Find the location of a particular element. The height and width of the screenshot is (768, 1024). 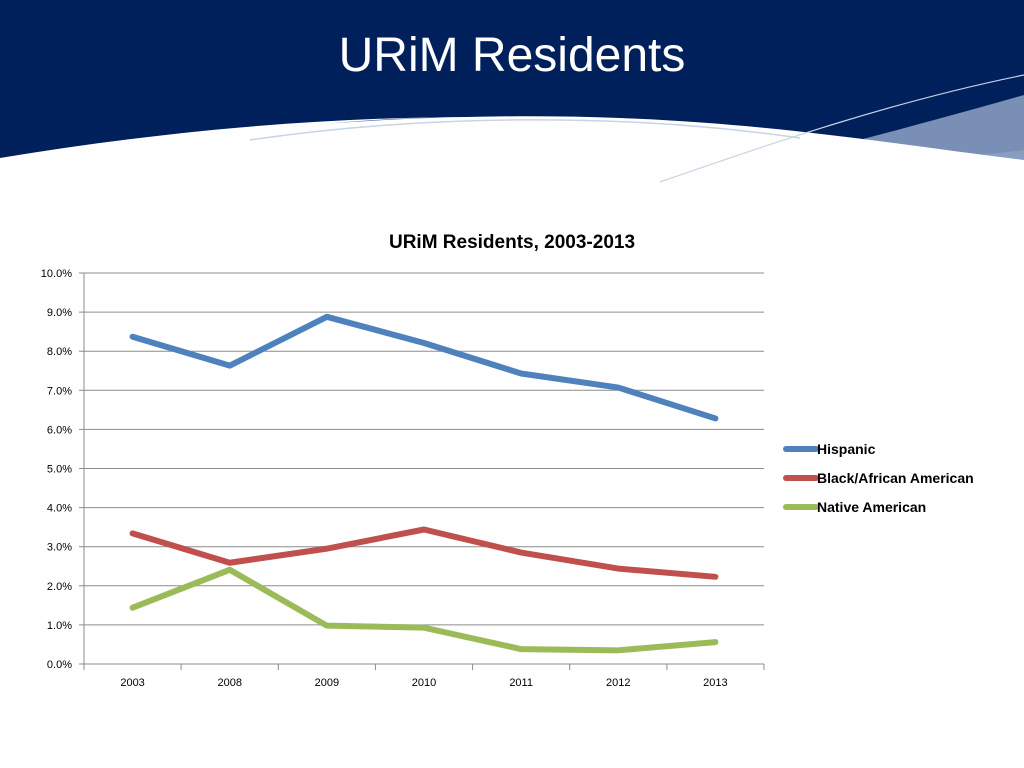

y-tick-label: 4.0% is located at coordinates (59, 509).